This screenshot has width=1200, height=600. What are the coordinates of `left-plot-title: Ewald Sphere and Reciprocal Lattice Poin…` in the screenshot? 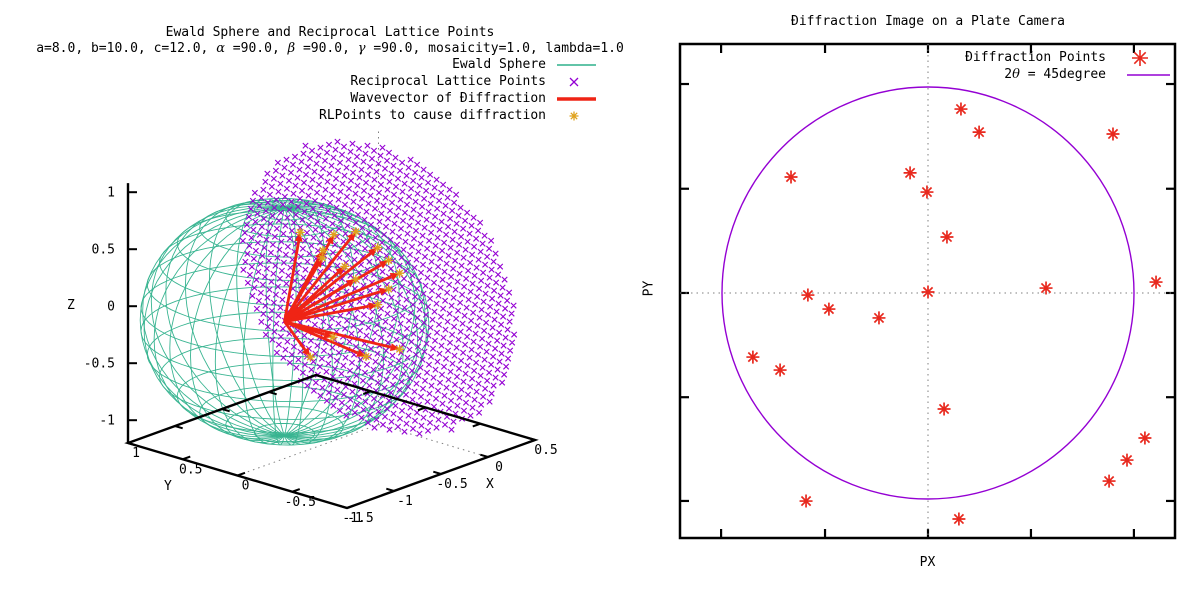 It's located at (330, 32).